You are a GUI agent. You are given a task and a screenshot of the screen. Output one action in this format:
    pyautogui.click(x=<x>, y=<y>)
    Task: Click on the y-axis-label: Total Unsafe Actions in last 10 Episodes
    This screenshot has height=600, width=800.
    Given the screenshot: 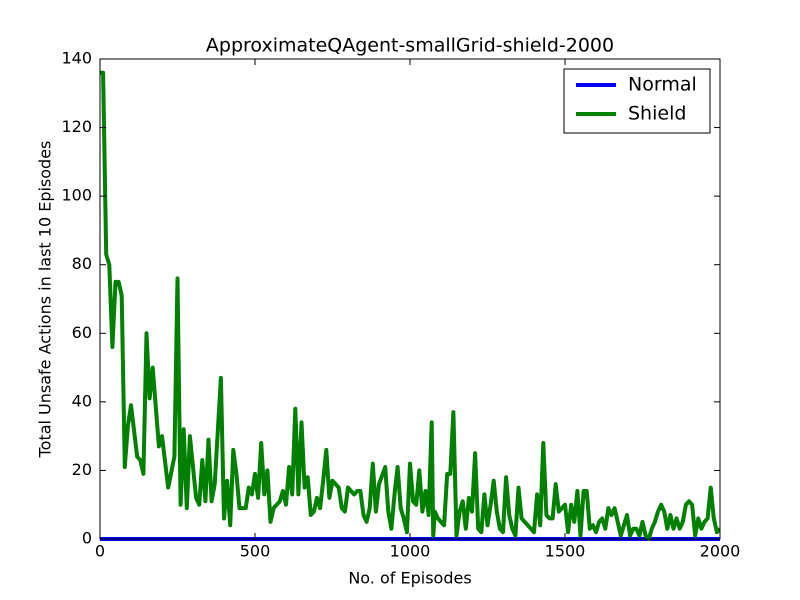 What is the action you would take?
    pyautogui.click(x=45, y=300)
    